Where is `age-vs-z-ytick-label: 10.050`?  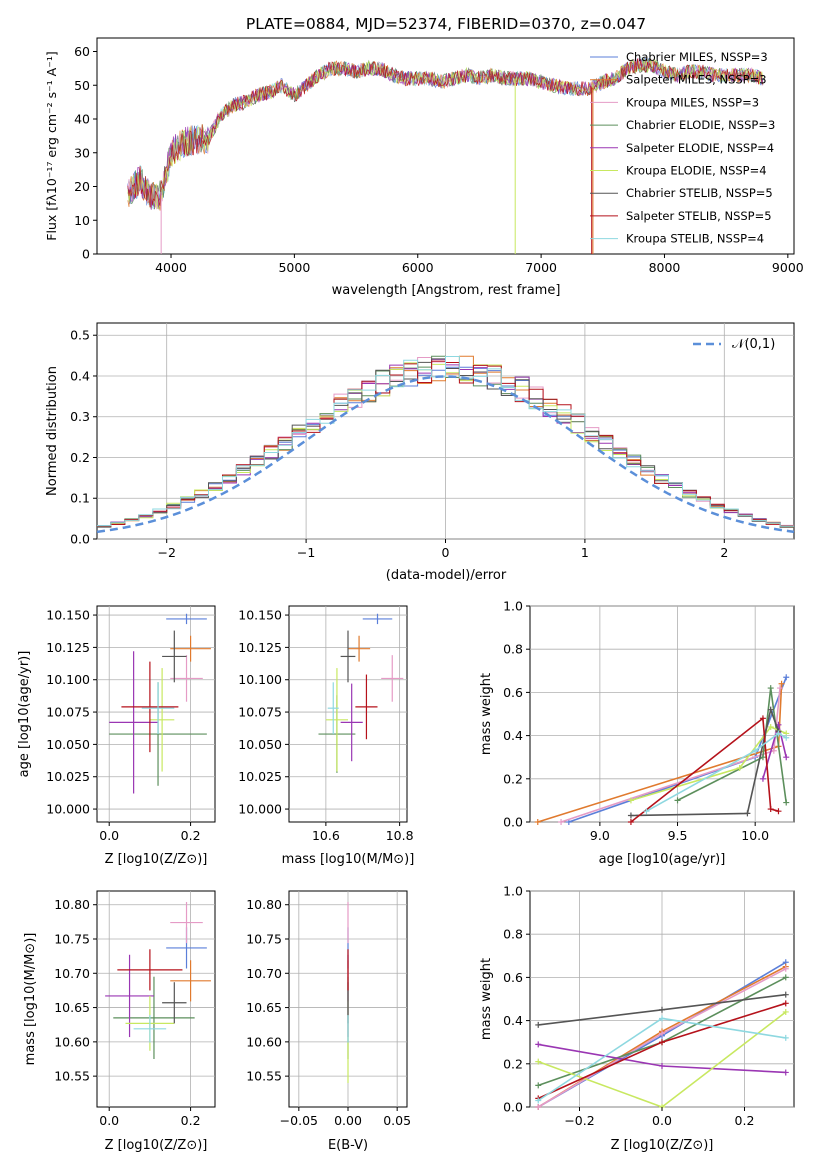
age-vs-z-ytick-label: 10.050 is located at coordinates (68, 744).